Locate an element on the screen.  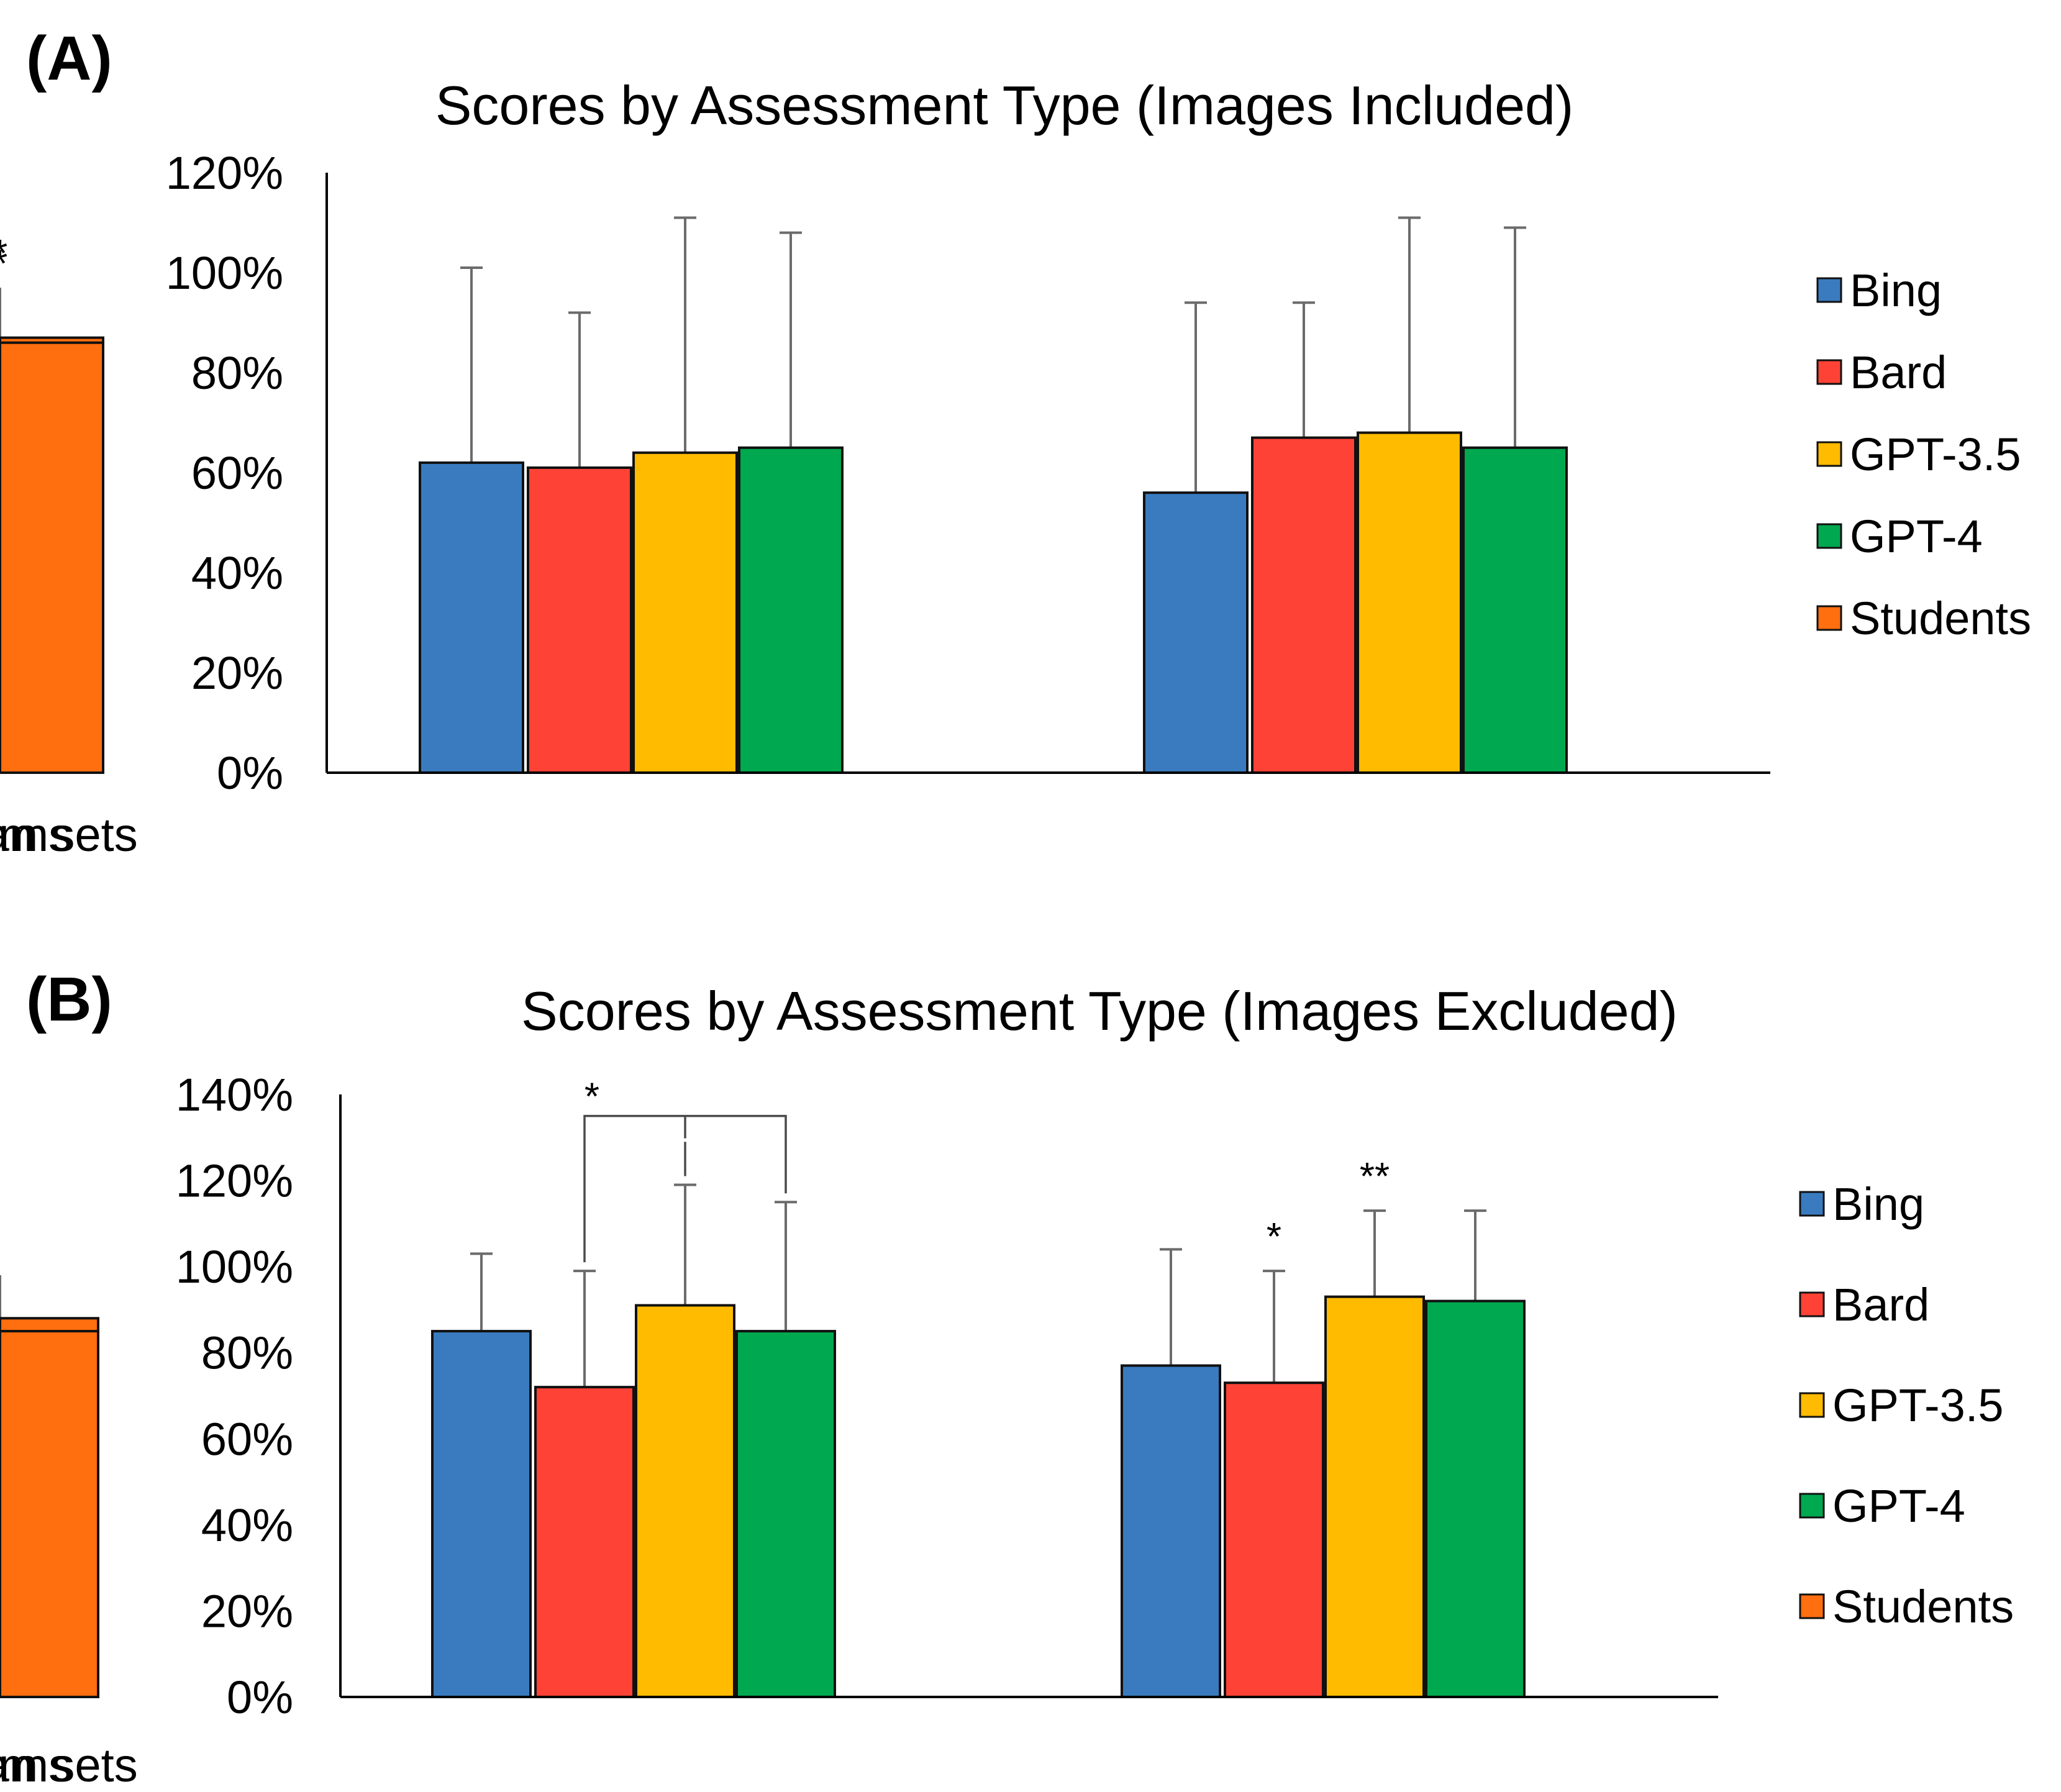
panel-label: (B) is located at coordinates (69, 999).